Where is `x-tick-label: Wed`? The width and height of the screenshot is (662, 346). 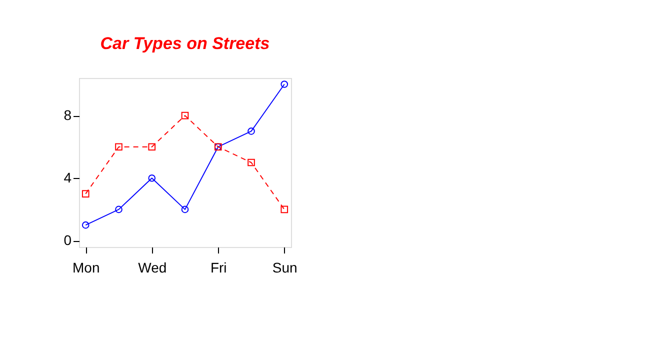 x-tick-label: Wed is located at coordinates (152, 268).